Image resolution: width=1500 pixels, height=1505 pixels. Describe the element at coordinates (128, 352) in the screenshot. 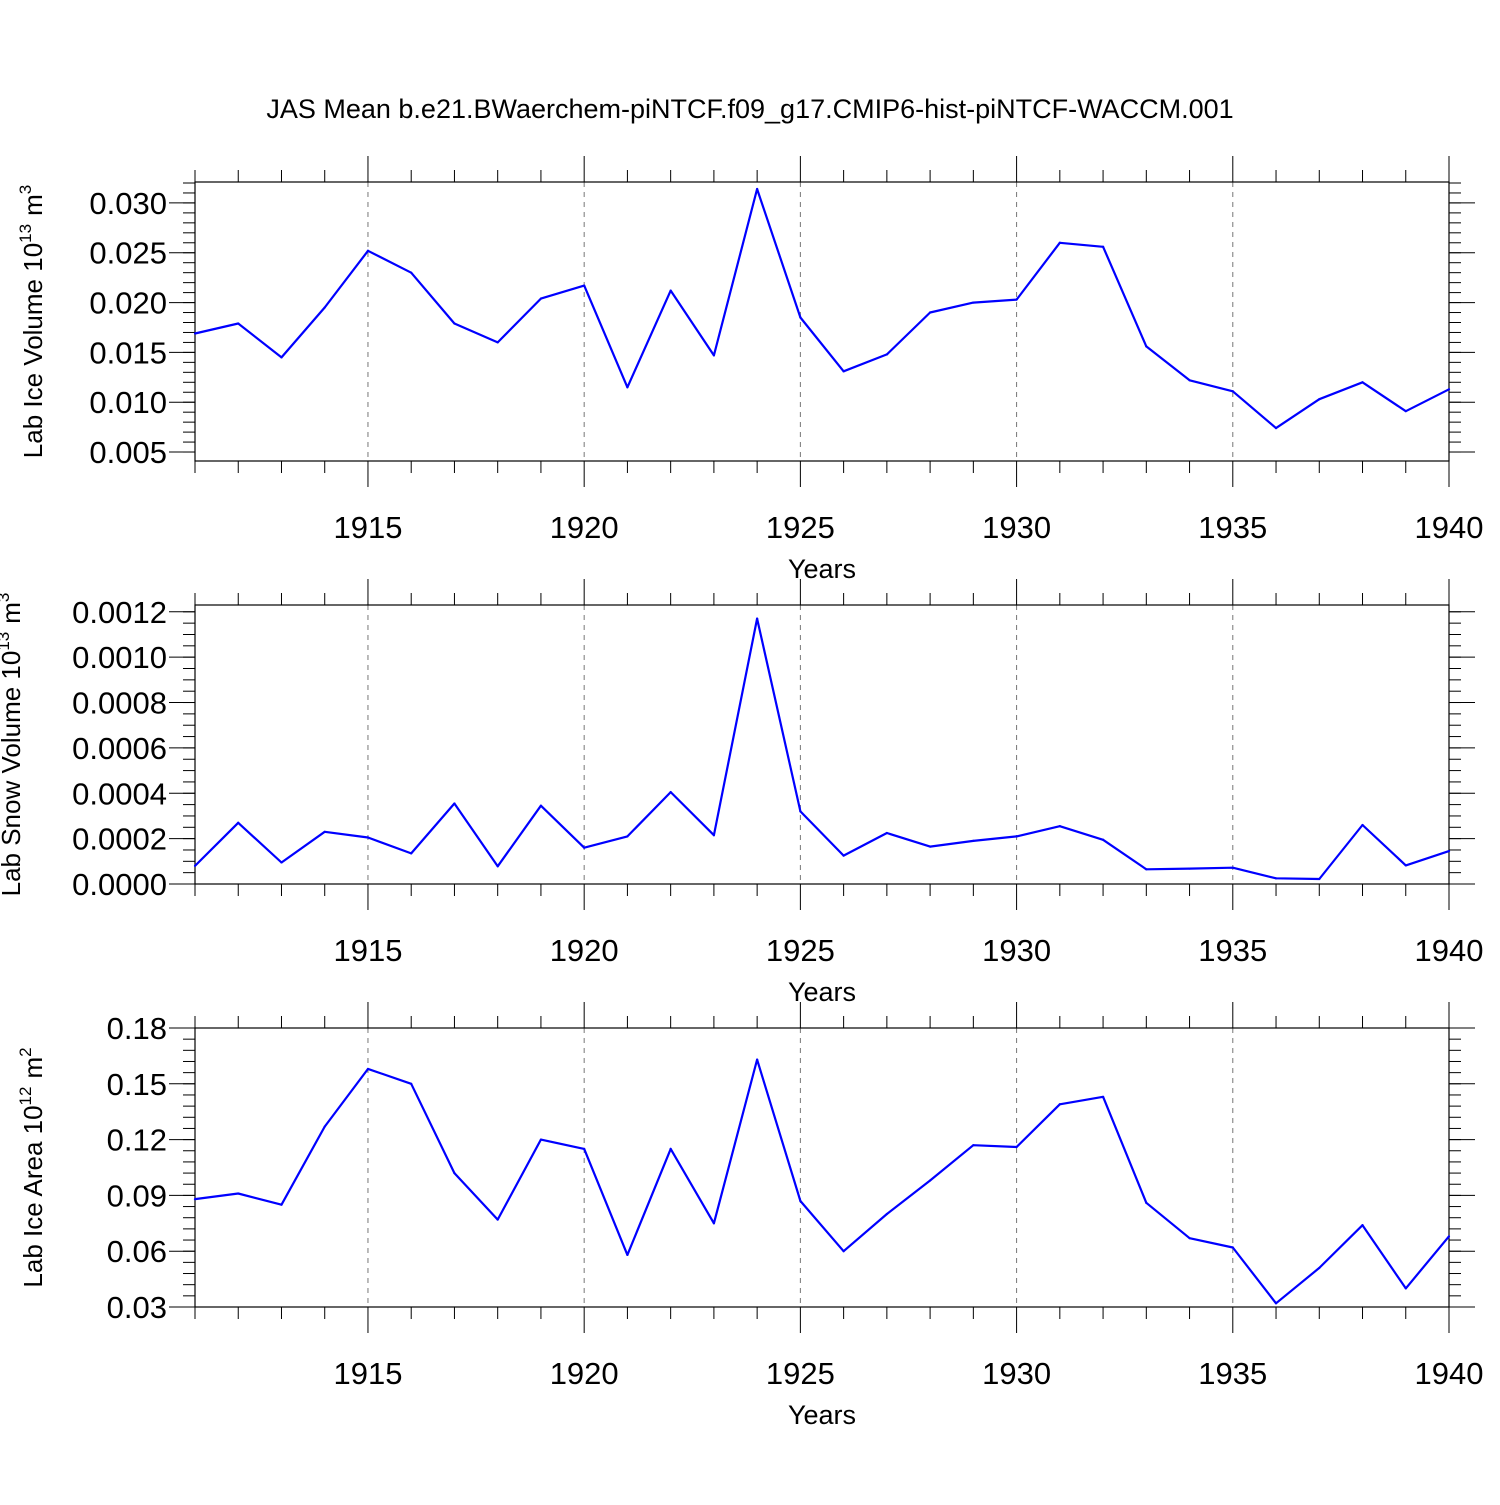

I see `y-tick-label: 0.015` at that location.